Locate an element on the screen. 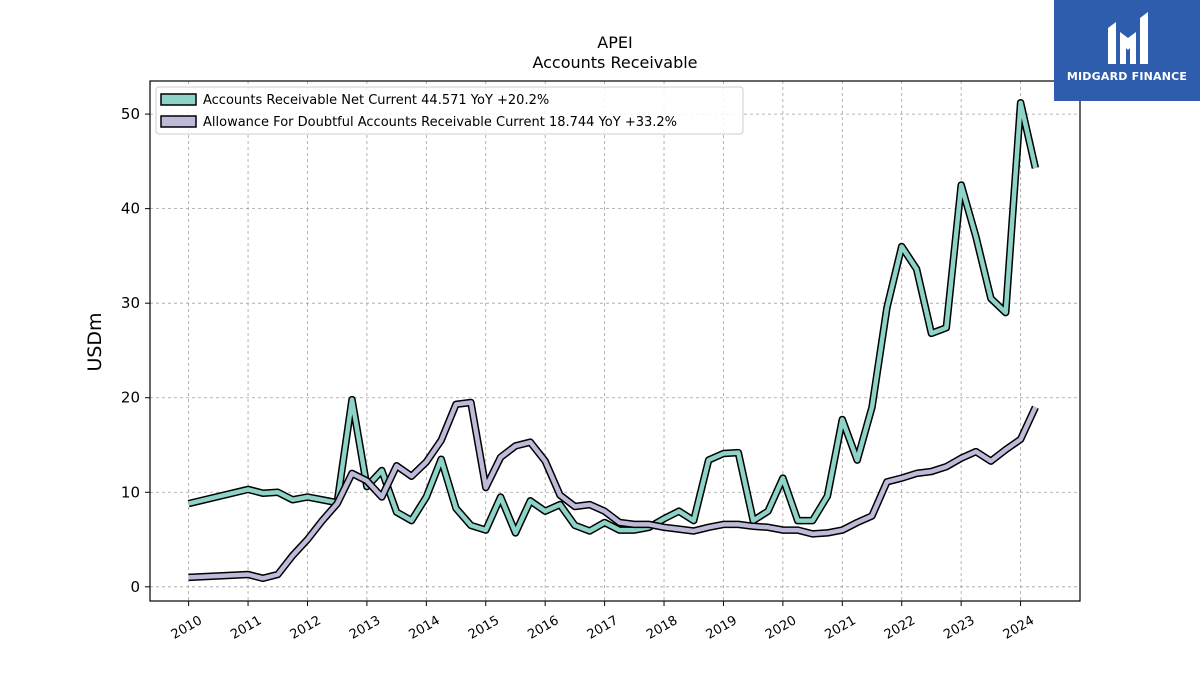 This screenshot has width=1200, height=675. y-tick-label: 40 is located at coordinates (130, 209).